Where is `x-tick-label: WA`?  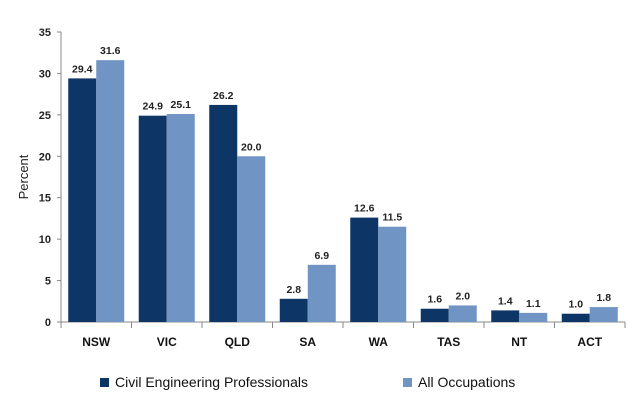 x-tick-label: WA is located at coordinates (379, 342).